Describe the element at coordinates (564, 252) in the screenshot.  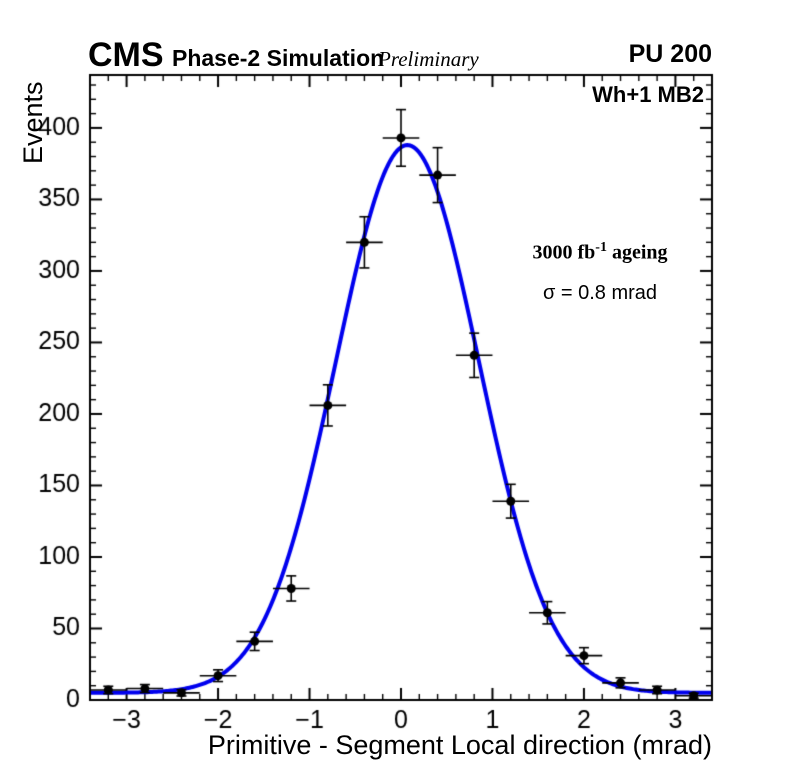
I see `luminosity-prefix: 3000 fb` at that location.